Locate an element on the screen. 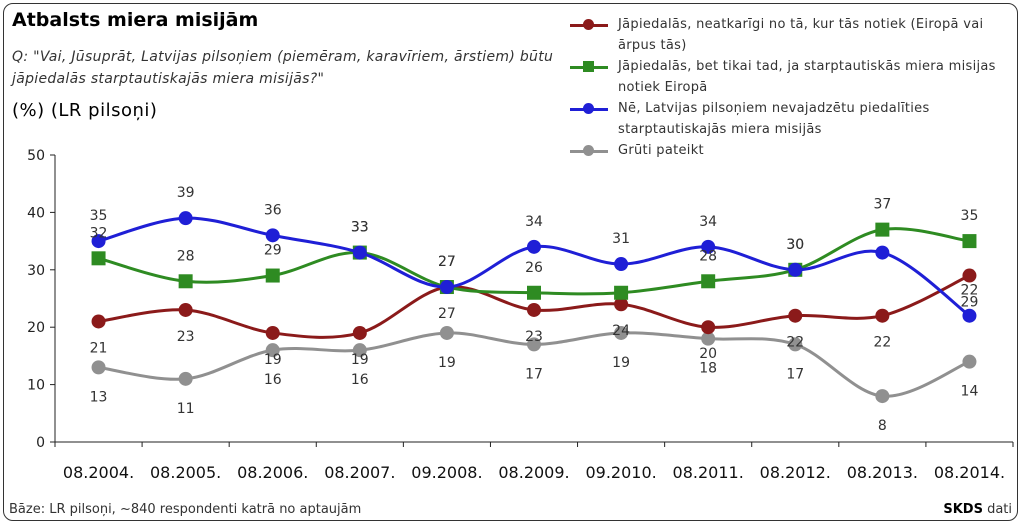 The width and height of the screenshot is (1024, 527). x-tick-label: 08.2013. is located at coordinates (882, 472).